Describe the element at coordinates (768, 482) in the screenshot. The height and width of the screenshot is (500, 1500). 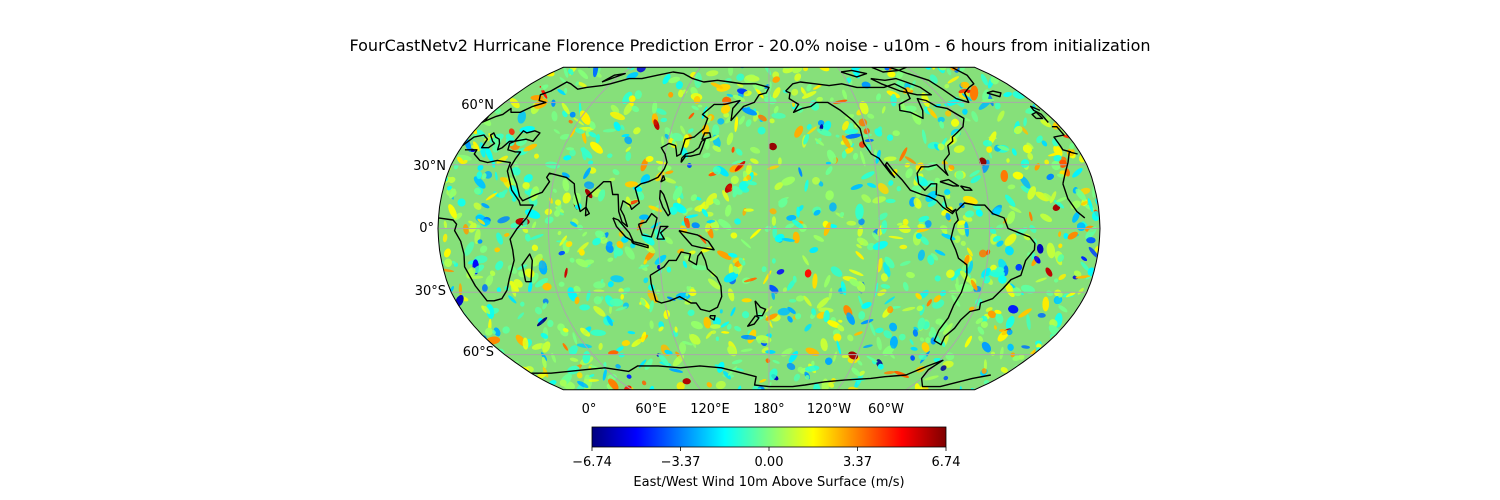
I see `colorbar-label: East/West Wind 10m Above Surface (m/s)` at that location.